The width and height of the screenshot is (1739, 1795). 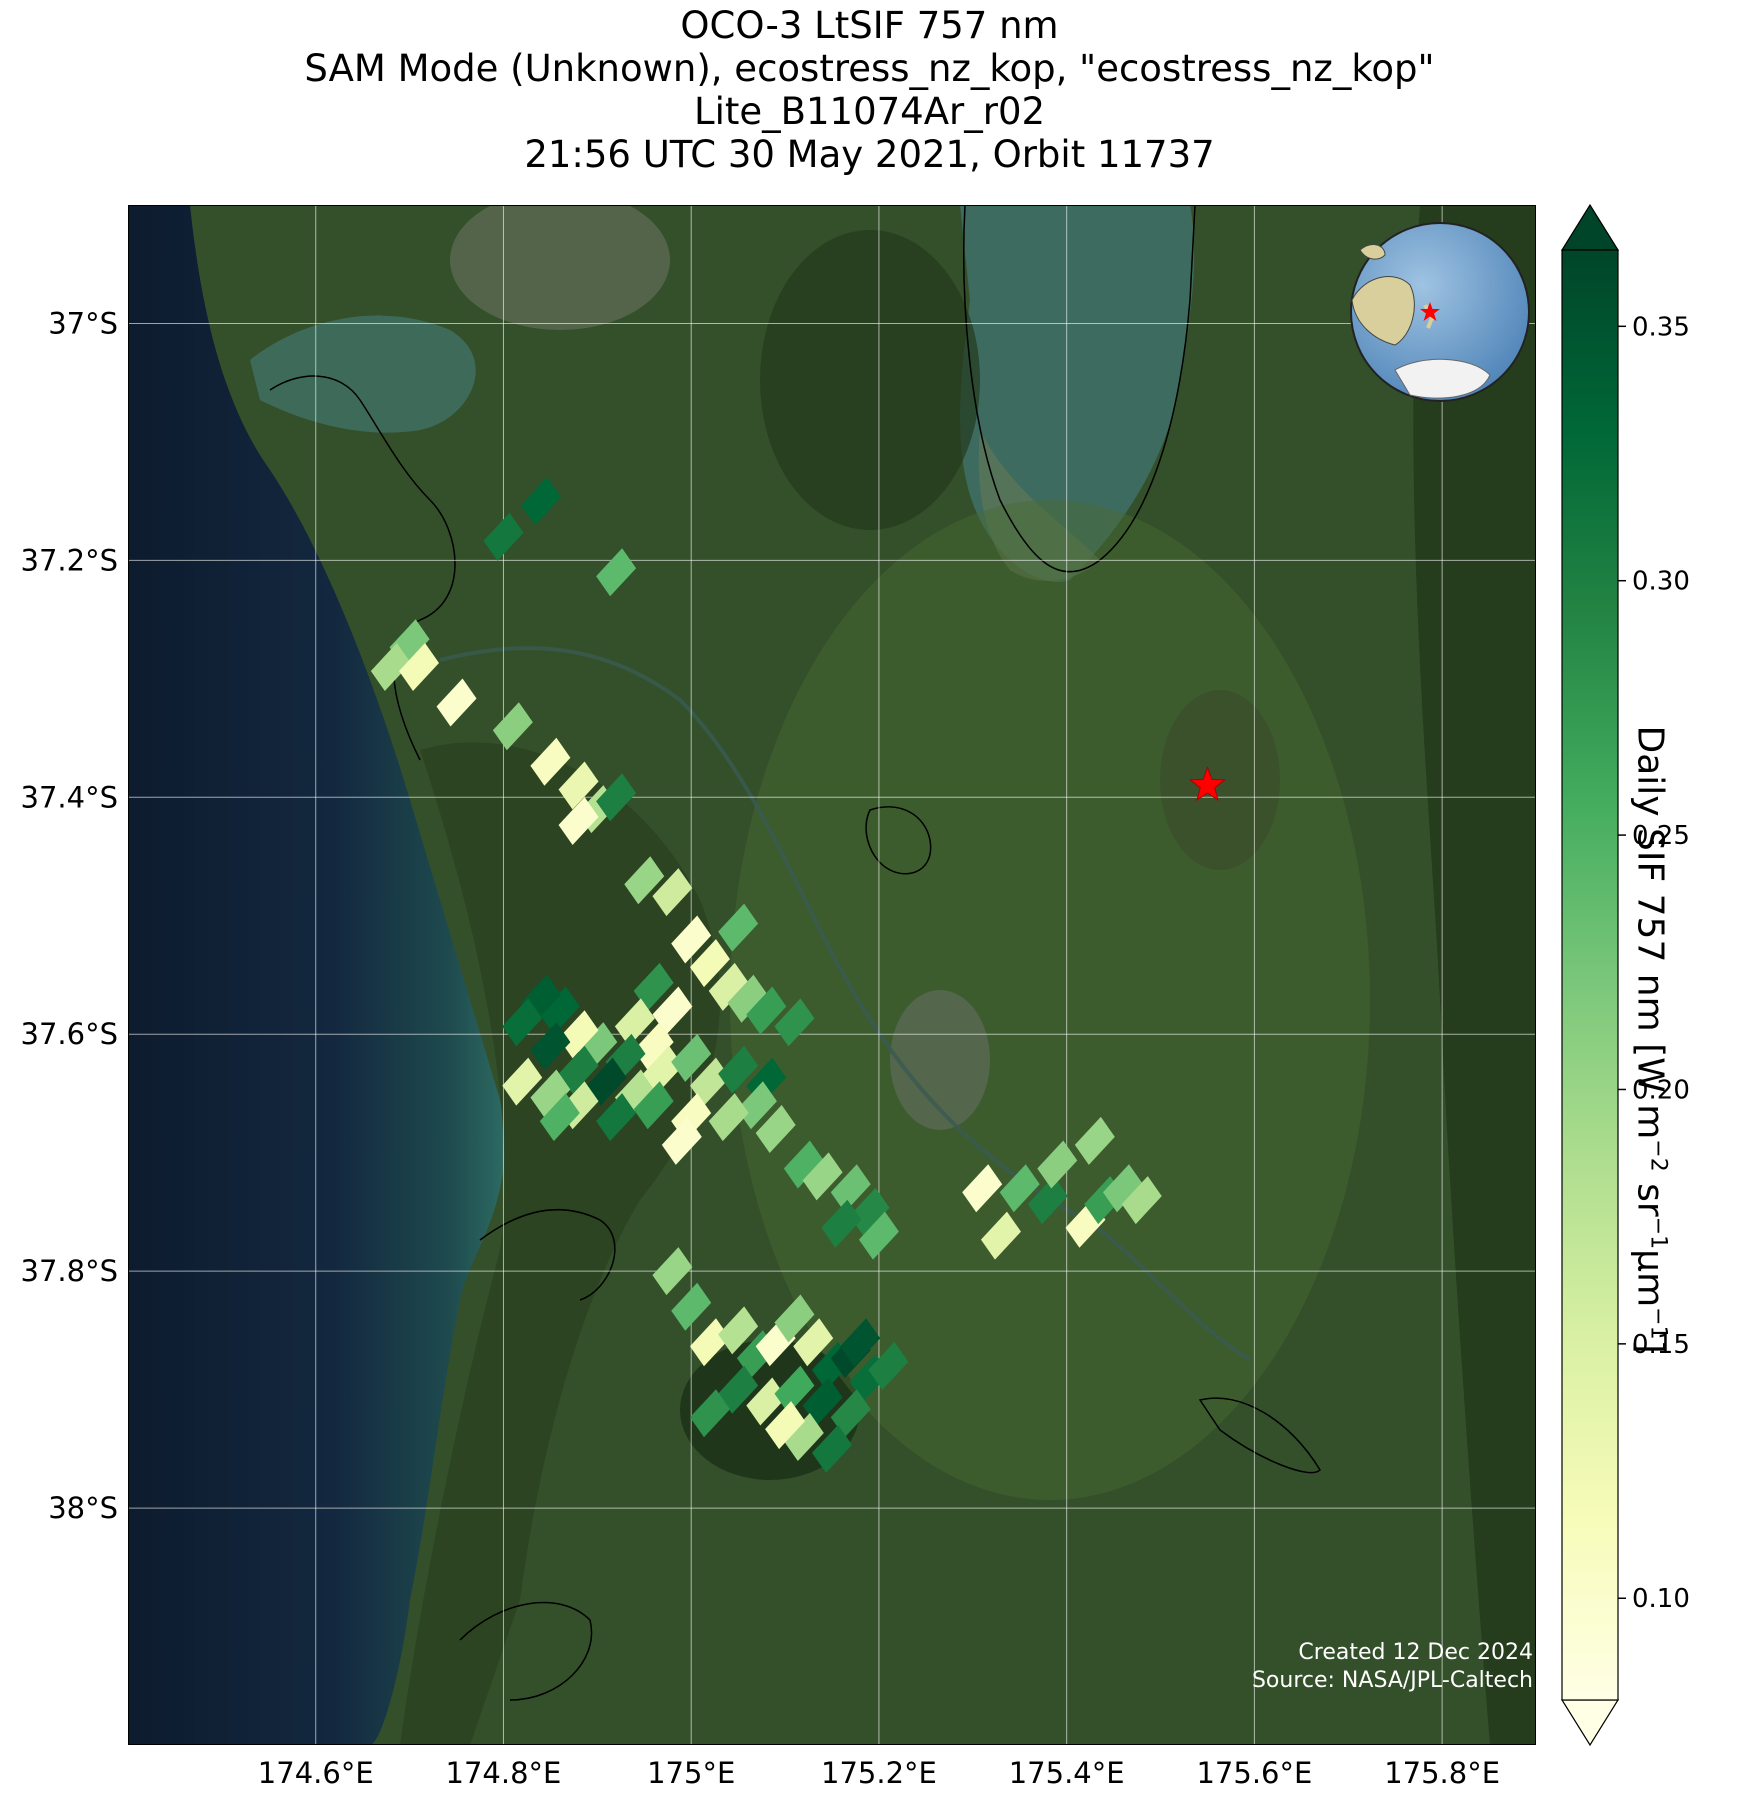 I want to click on lat-ticks: 37°S 37.2°S 37.4°S 37.6°S 37.8°S 38°S, so click(x=69, y=915).